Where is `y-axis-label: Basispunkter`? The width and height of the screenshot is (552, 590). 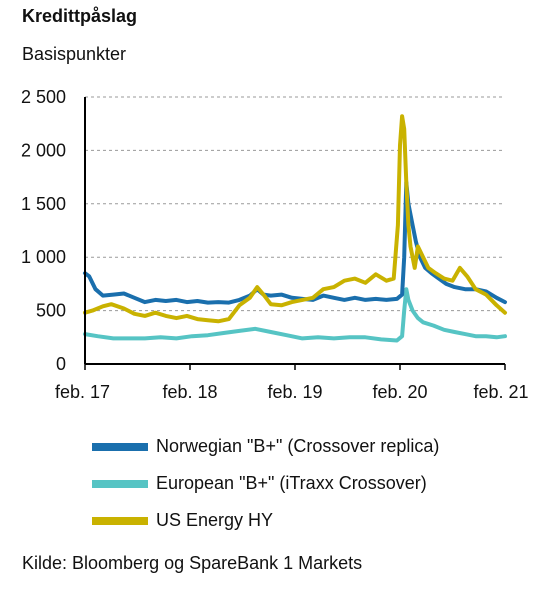
y-axis-label: Basispunkter is located at coordinates (74, 54).